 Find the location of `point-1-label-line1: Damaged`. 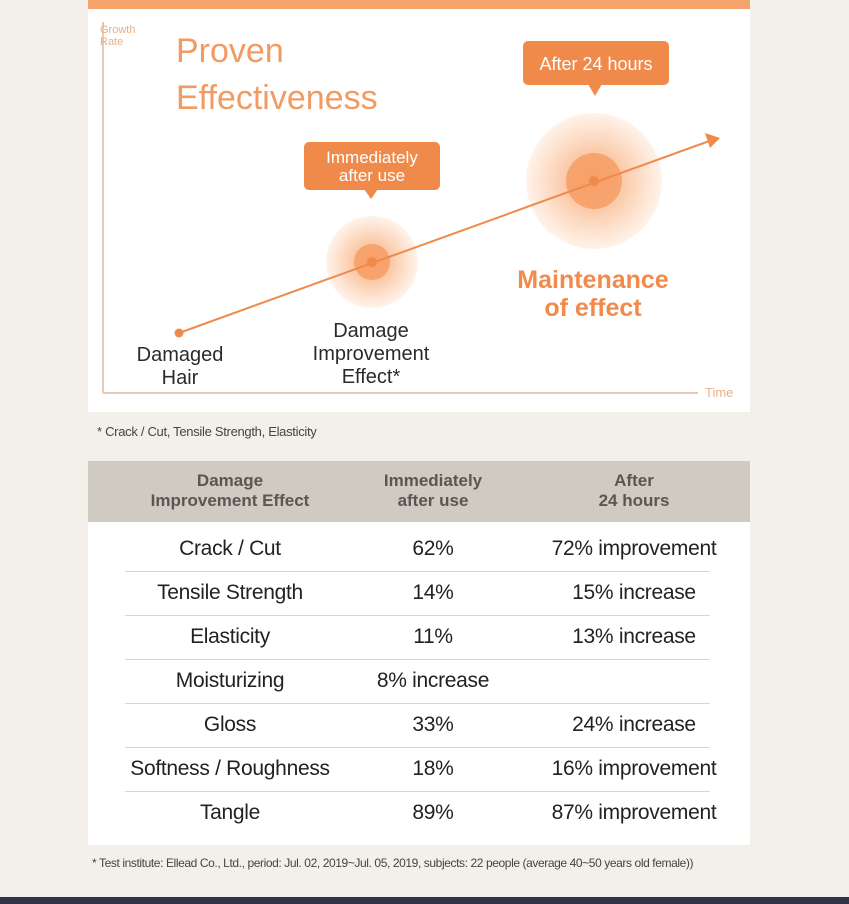

point-1-label-line1: Damaged is located at coordinates (180, 355).